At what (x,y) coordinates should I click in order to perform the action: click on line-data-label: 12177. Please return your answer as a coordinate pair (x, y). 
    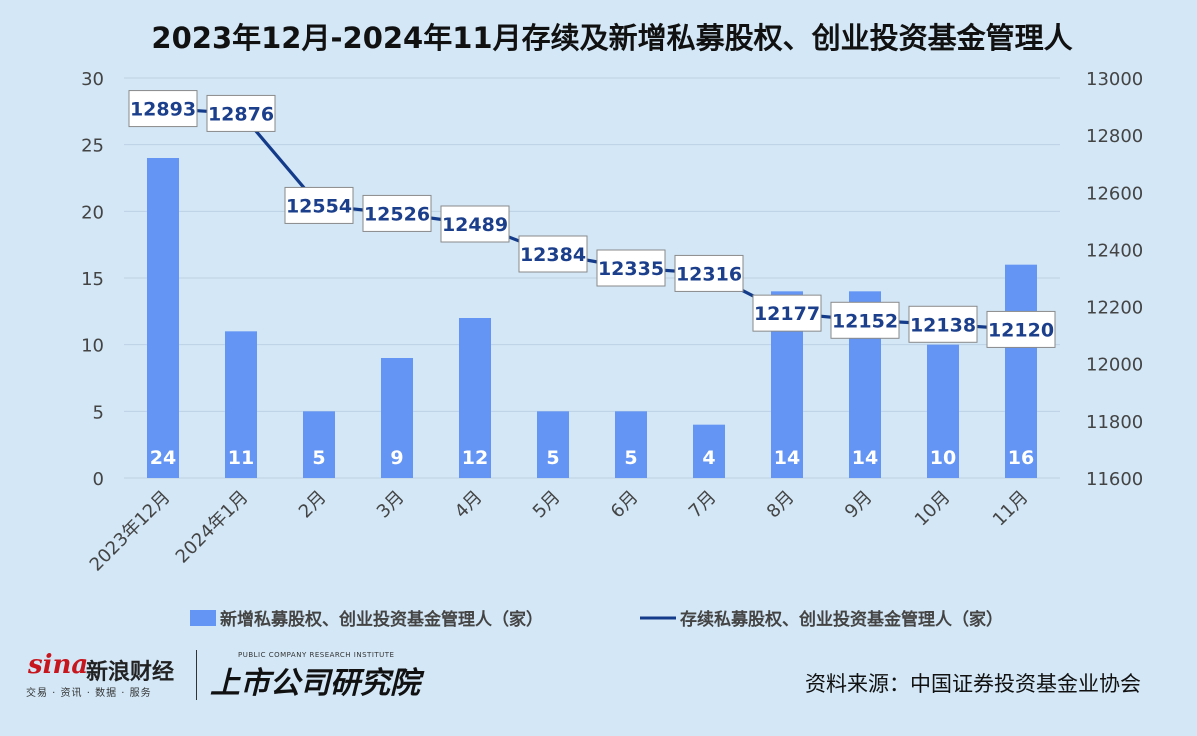
    Looking at the image, I should click on (787, 314).